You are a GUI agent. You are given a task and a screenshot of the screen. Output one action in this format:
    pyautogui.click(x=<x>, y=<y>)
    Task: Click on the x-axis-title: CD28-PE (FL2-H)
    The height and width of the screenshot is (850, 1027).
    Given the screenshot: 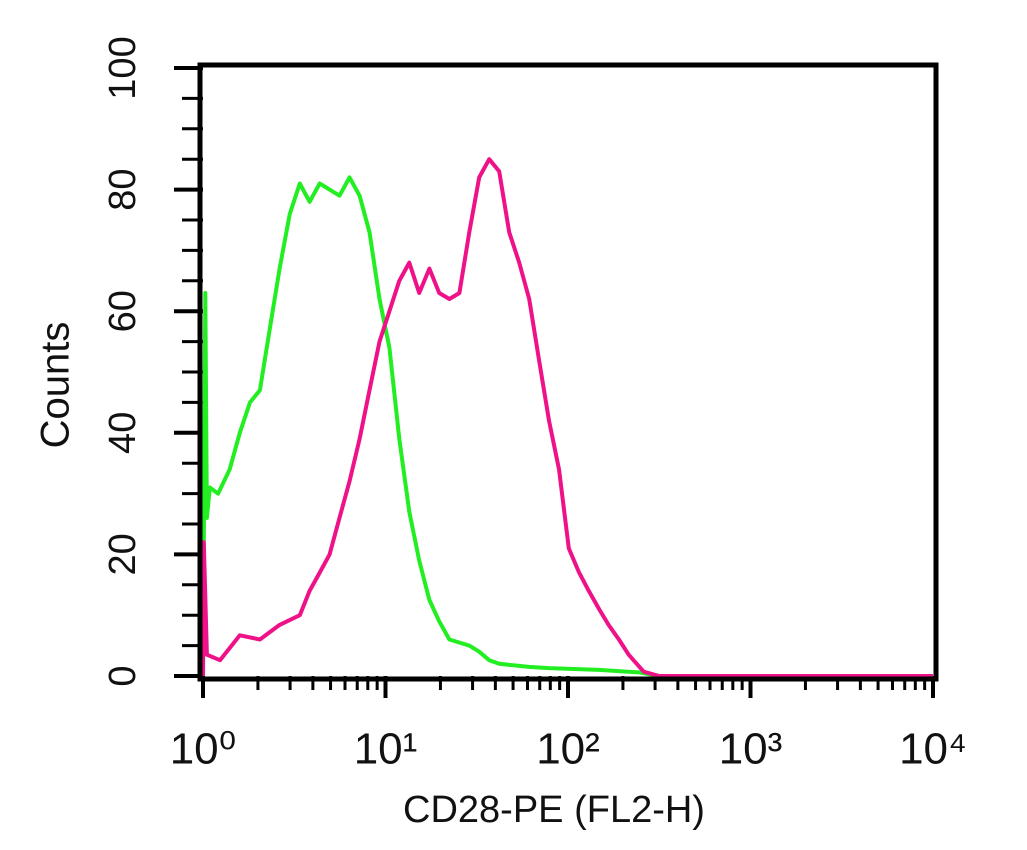 What is the action you would take?
    pyautogui.click(x=554, y=810)
    